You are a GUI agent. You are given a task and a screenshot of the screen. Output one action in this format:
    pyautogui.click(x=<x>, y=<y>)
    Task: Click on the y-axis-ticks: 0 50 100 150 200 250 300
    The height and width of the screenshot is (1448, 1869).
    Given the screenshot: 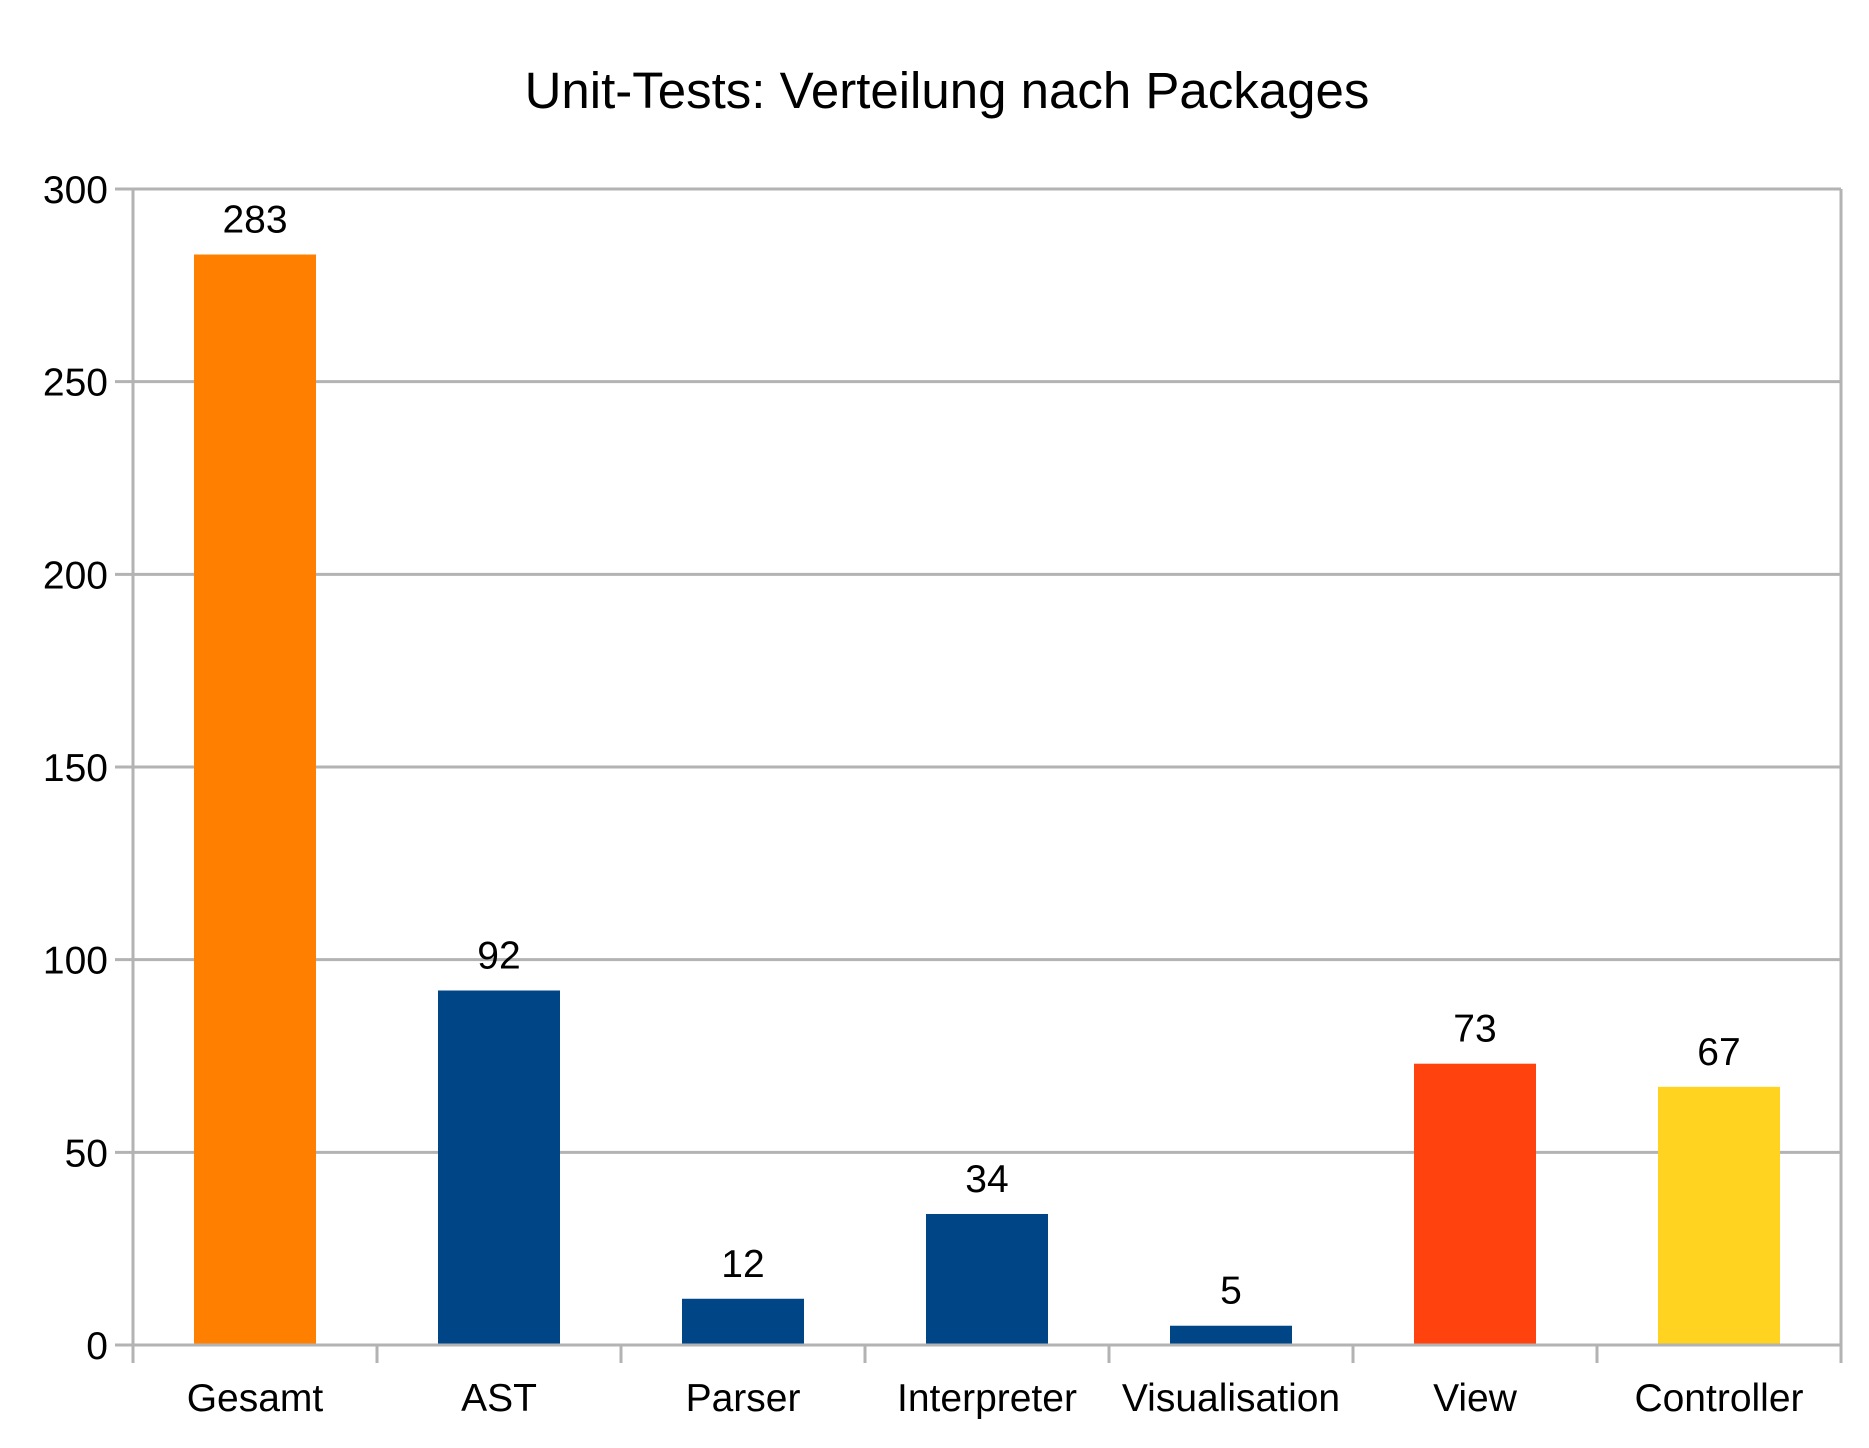 What is the action you would take?
    pyautogui.click(x=88, y=768)
    